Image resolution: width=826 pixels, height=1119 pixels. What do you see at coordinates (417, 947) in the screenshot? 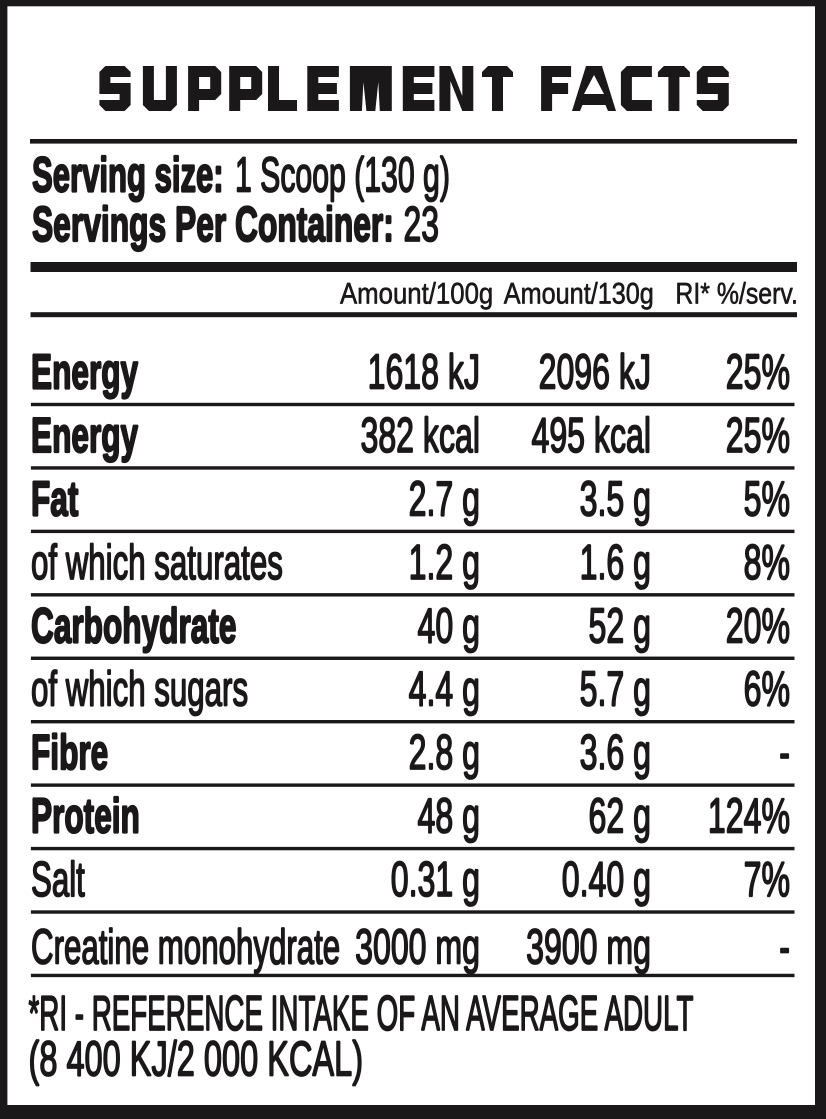
I see `svg-text: 3000 mg` at bounding box center [417, 947].